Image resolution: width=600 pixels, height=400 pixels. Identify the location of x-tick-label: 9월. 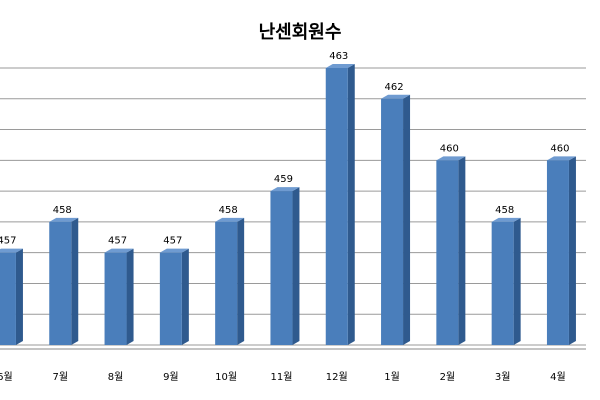
(171, 377).